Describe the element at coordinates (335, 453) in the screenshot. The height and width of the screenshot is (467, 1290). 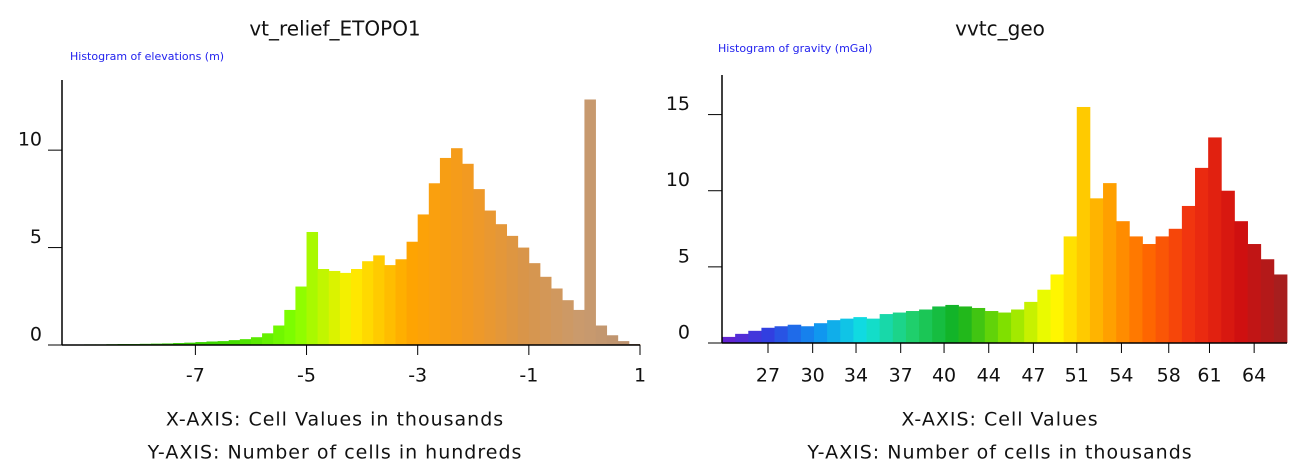
I see `y-axis-label: Y-AXIS: Number of cells in hundreds` at that location.